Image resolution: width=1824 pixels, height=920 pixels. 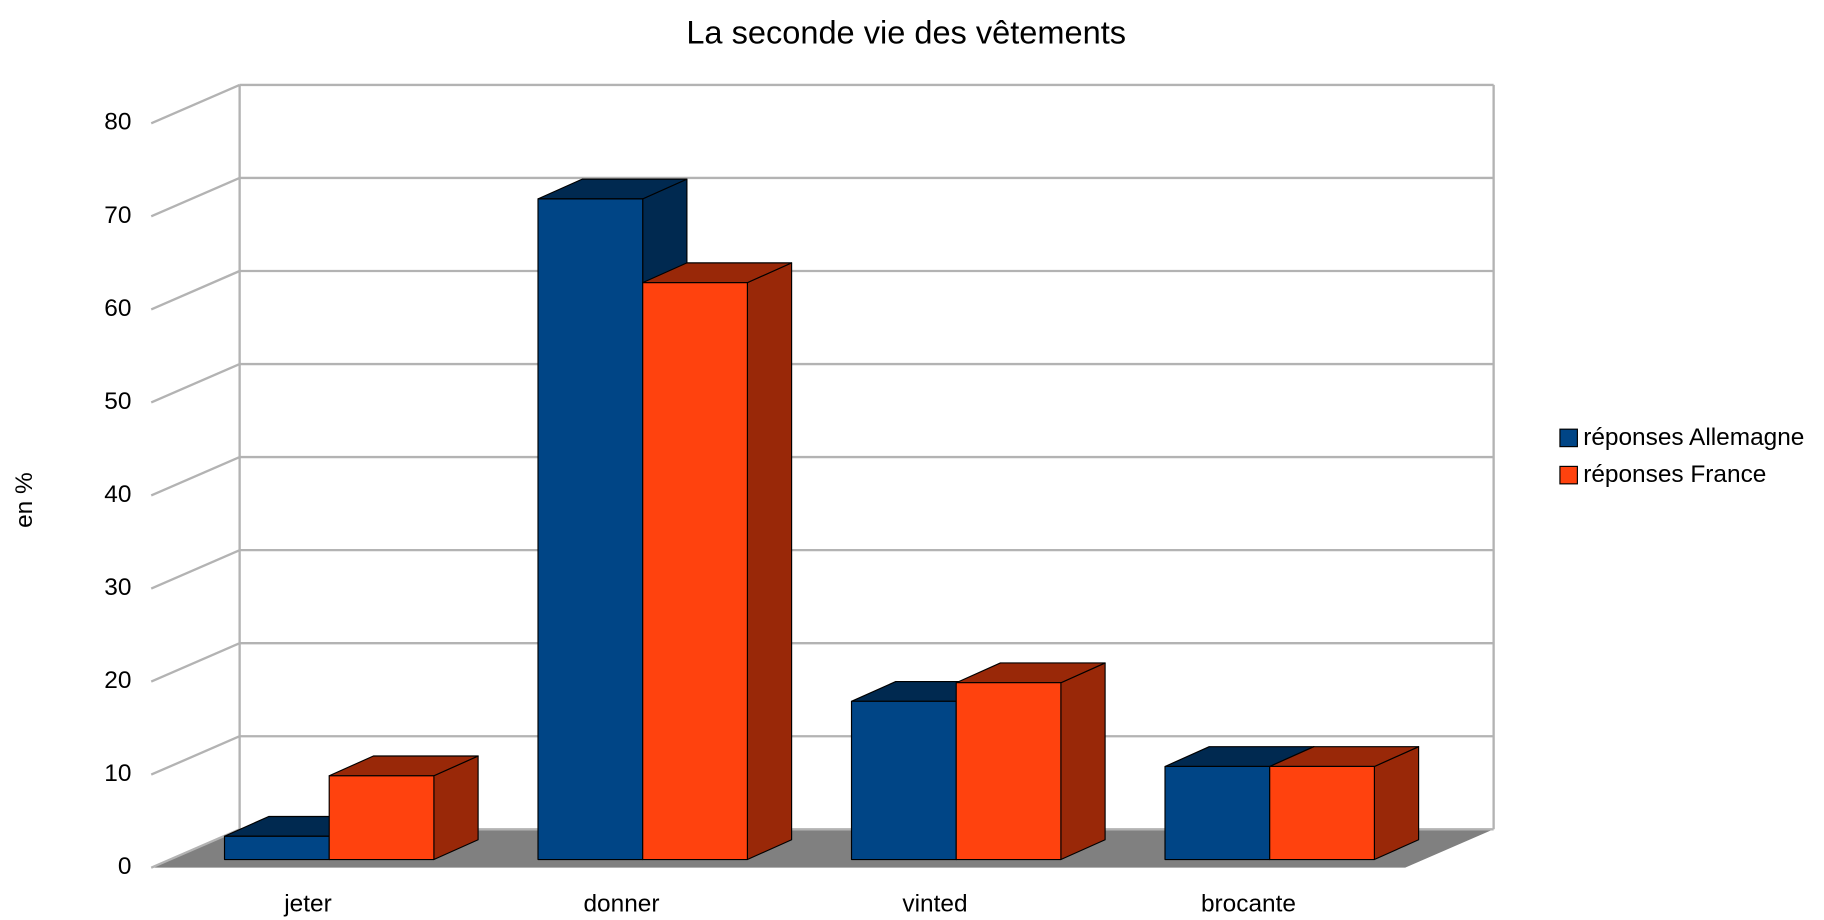 What do you see at coordinates (822, 848) in the screenshot?
I see `floor` at bounding box center [822, 848].